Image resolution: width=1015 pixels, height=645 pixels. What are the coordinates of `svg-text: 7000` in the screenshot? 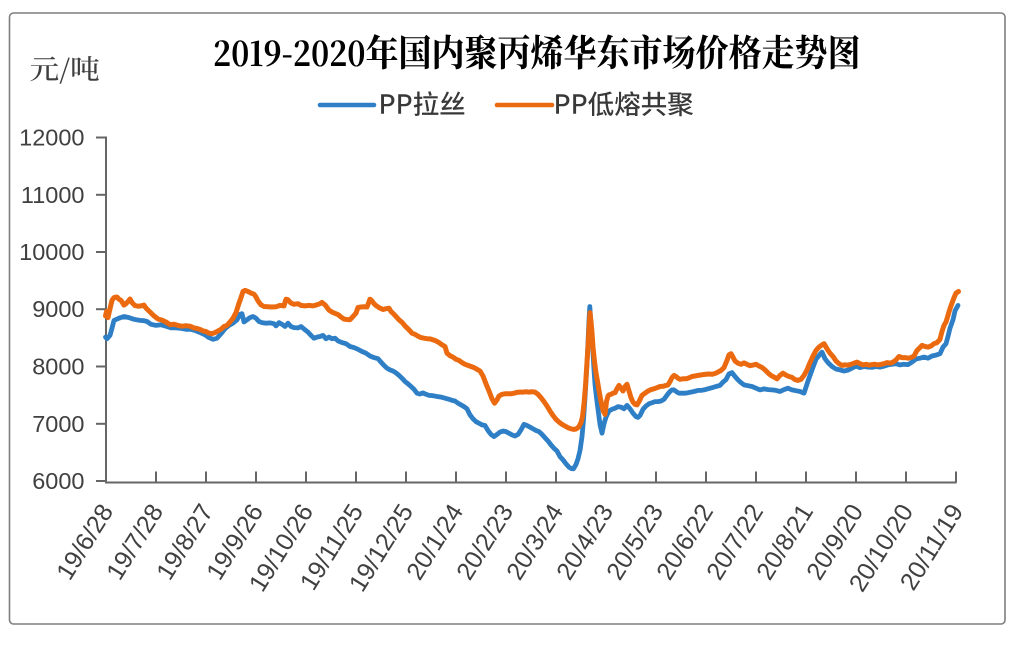 It's located at (58, 424).